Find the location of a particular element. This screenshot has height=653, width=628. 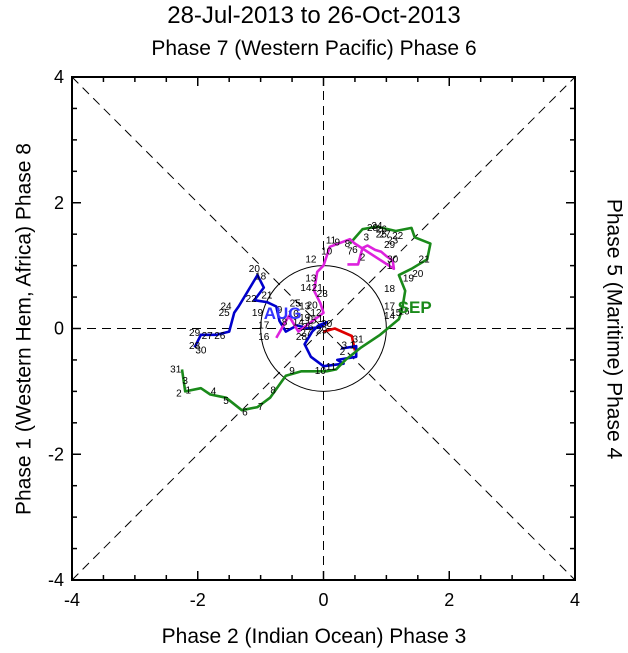

day-label: 5 is located at coordinates (226, 401).